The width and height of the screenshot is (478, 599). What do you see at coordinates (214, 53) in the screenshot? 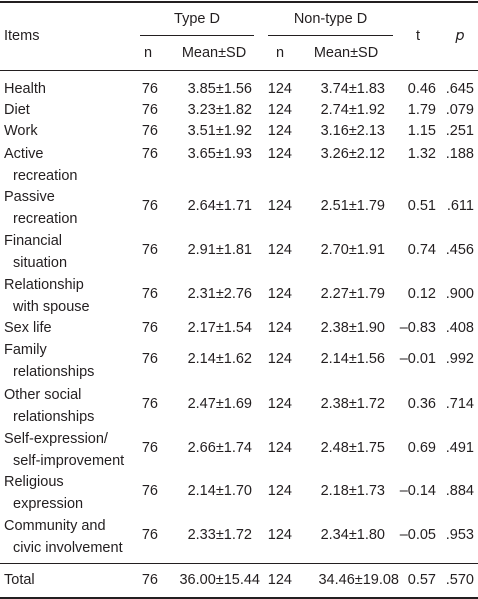
I see `header-mean-sd-type-d: Mean±SD` at bounding box center [214, 53].